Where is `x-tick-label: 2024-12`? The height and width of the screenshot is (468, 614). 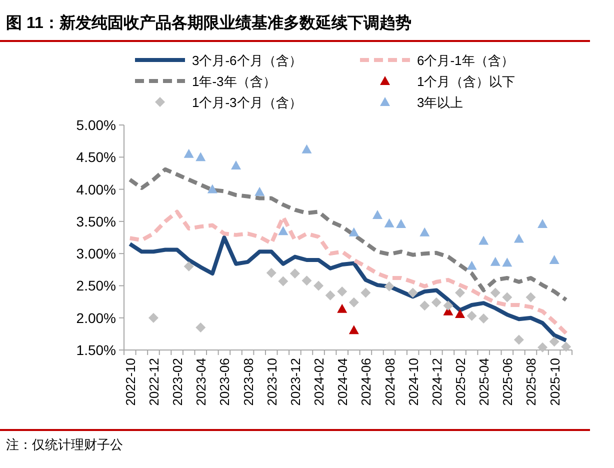 x-tick-label: 2024-12 is located at coordinates (436, 382).